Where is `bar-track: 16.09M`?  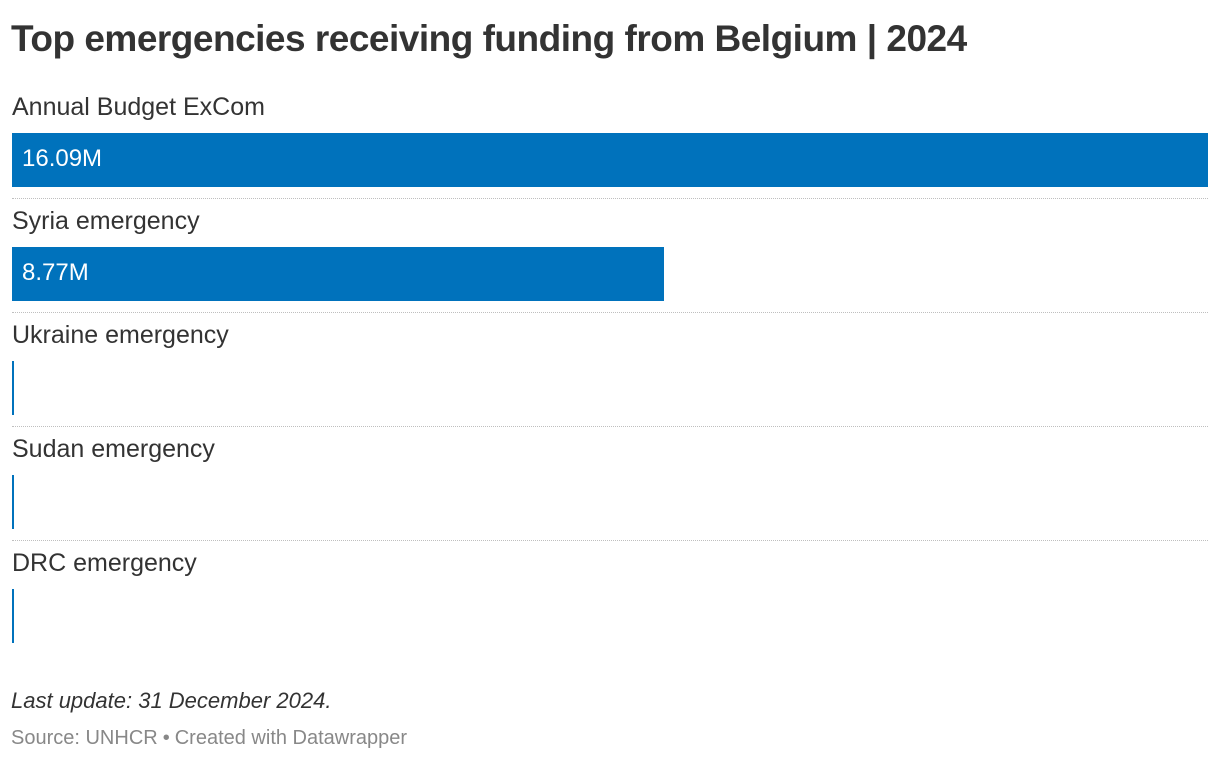 bar-track: 16.09M is located at coordinates (610, 160).